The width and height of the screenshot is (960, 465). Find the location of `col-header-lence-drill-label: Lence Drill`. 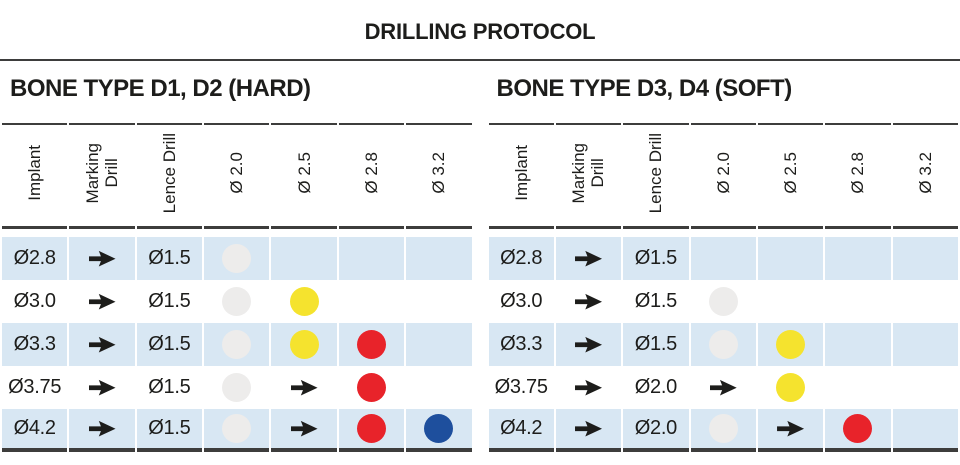

col-header-lence-drill-label: Lence Drill is located at coordinates (169, 173).